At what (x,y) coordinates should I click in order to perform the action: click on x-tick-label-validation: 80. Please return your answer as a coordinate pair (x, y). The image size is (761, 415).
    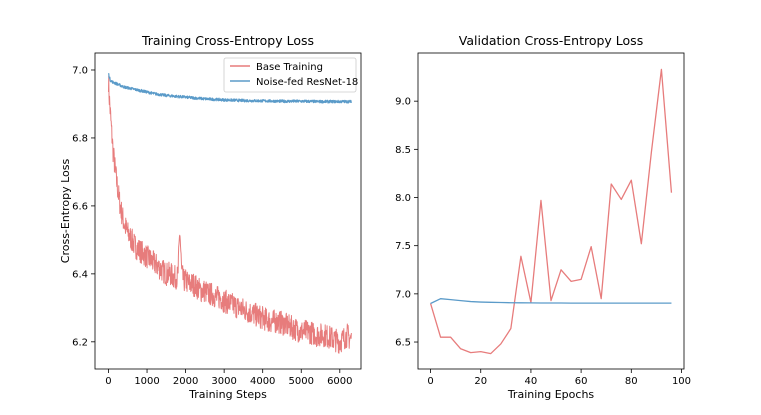
    Looking at the image, I should click on (631, 381).